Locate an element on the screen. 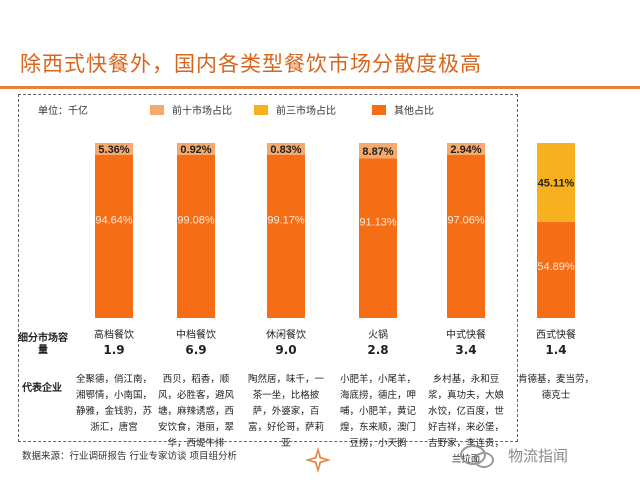  watermark: 物流指闻 is located at coordinates (514, 455).